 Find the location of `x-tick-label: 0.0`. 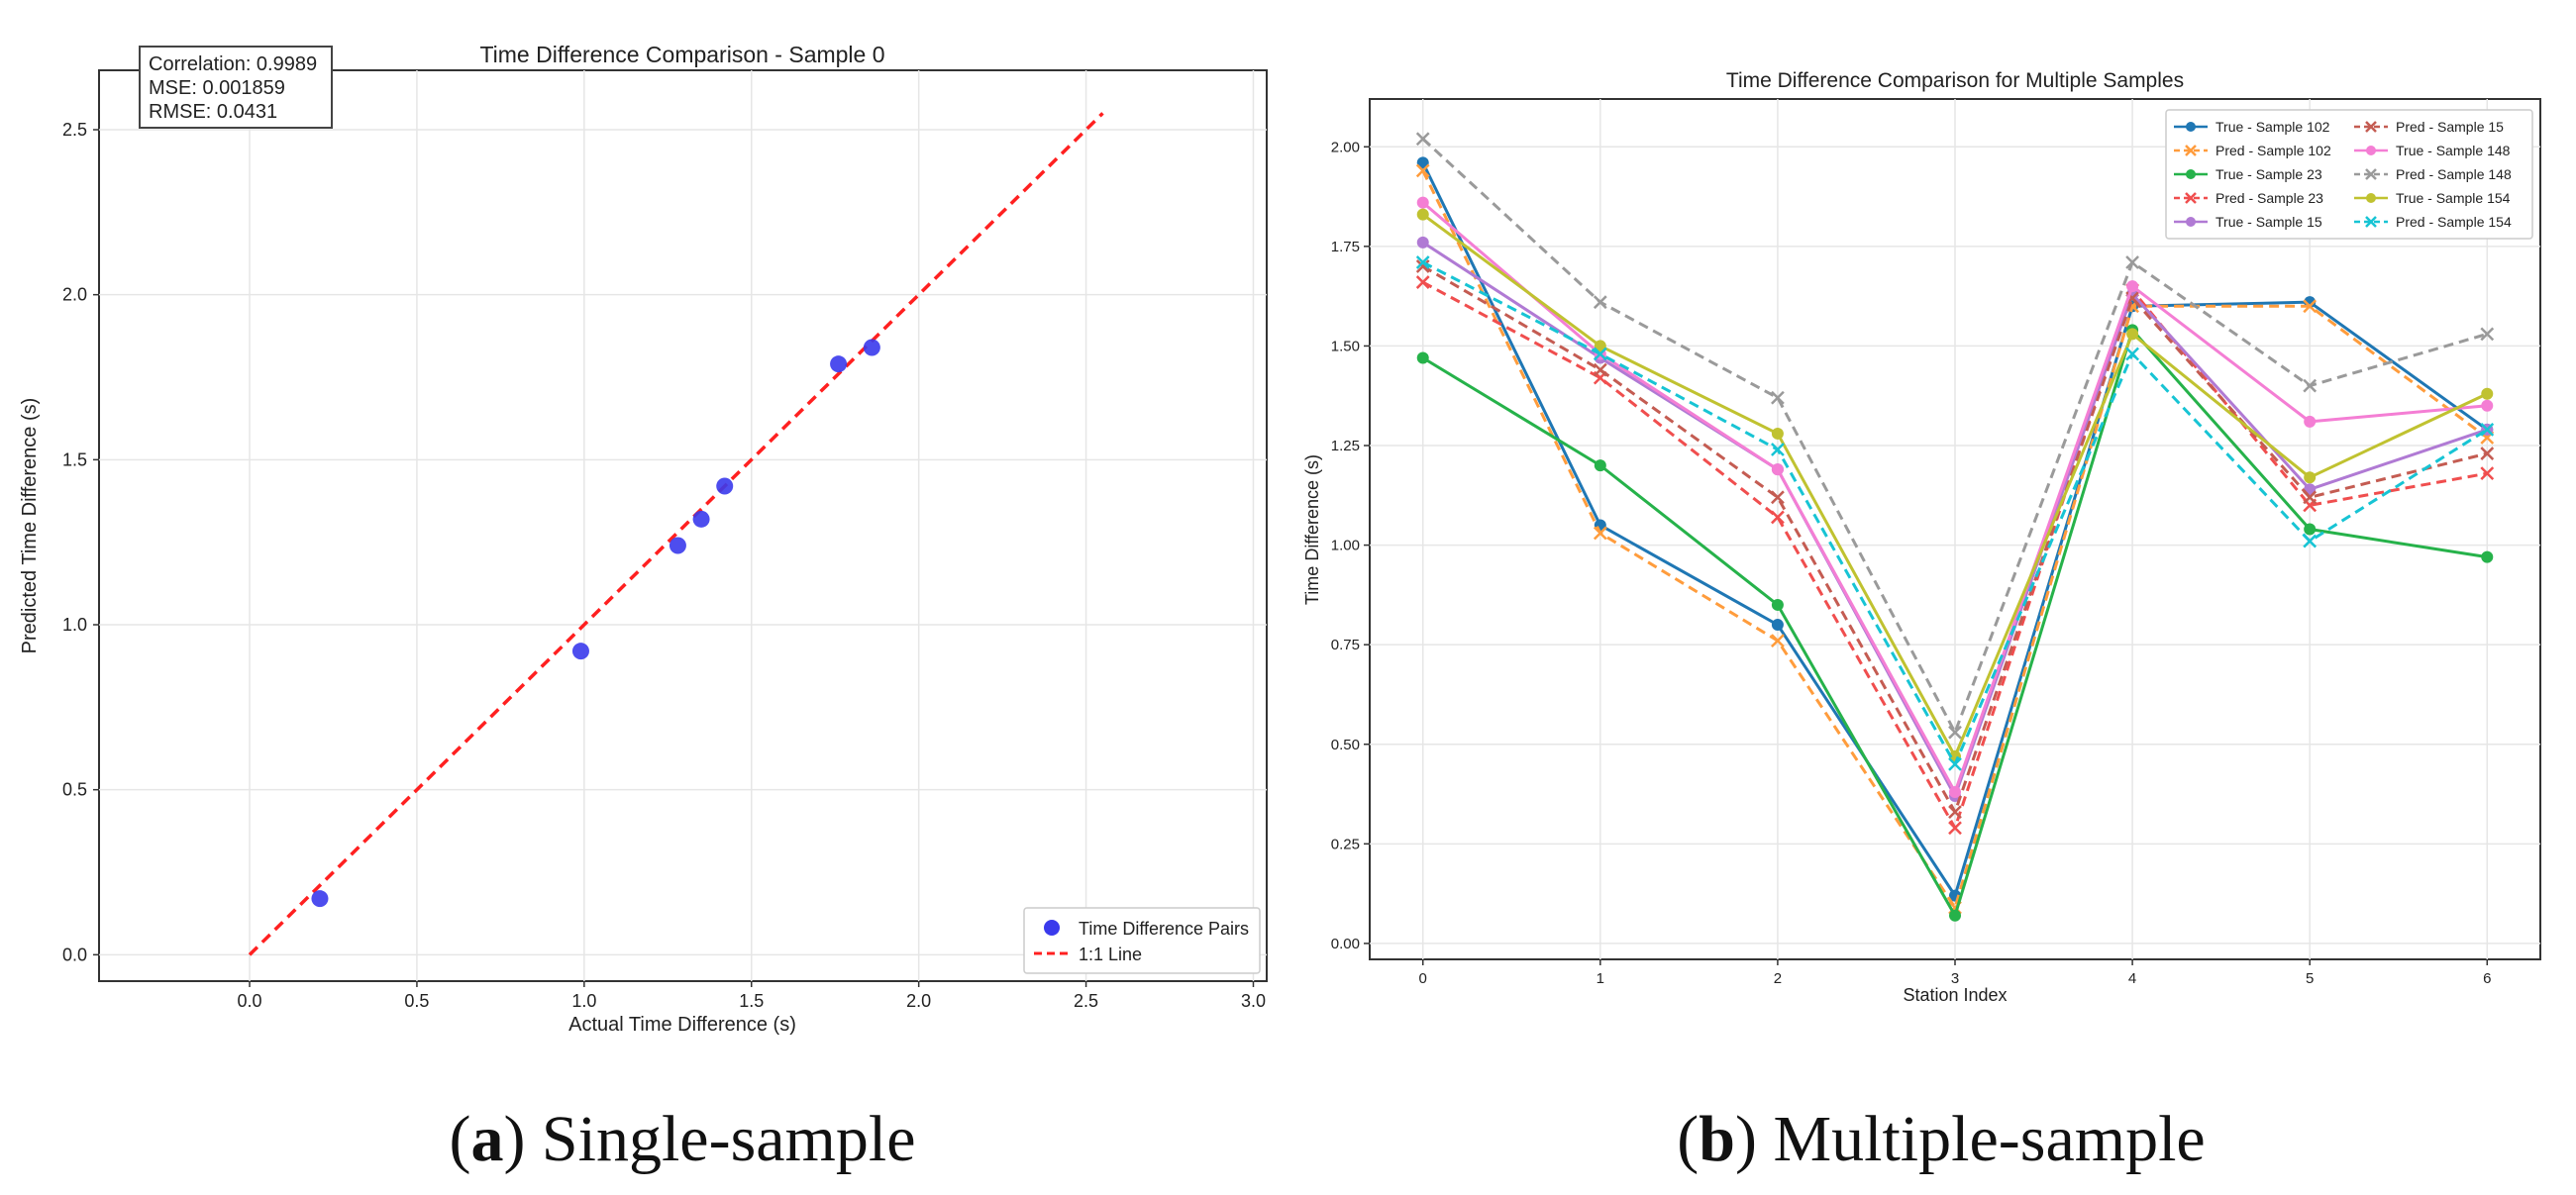

x-tick-label: 0.0 is located at coordinates (250, 1001).